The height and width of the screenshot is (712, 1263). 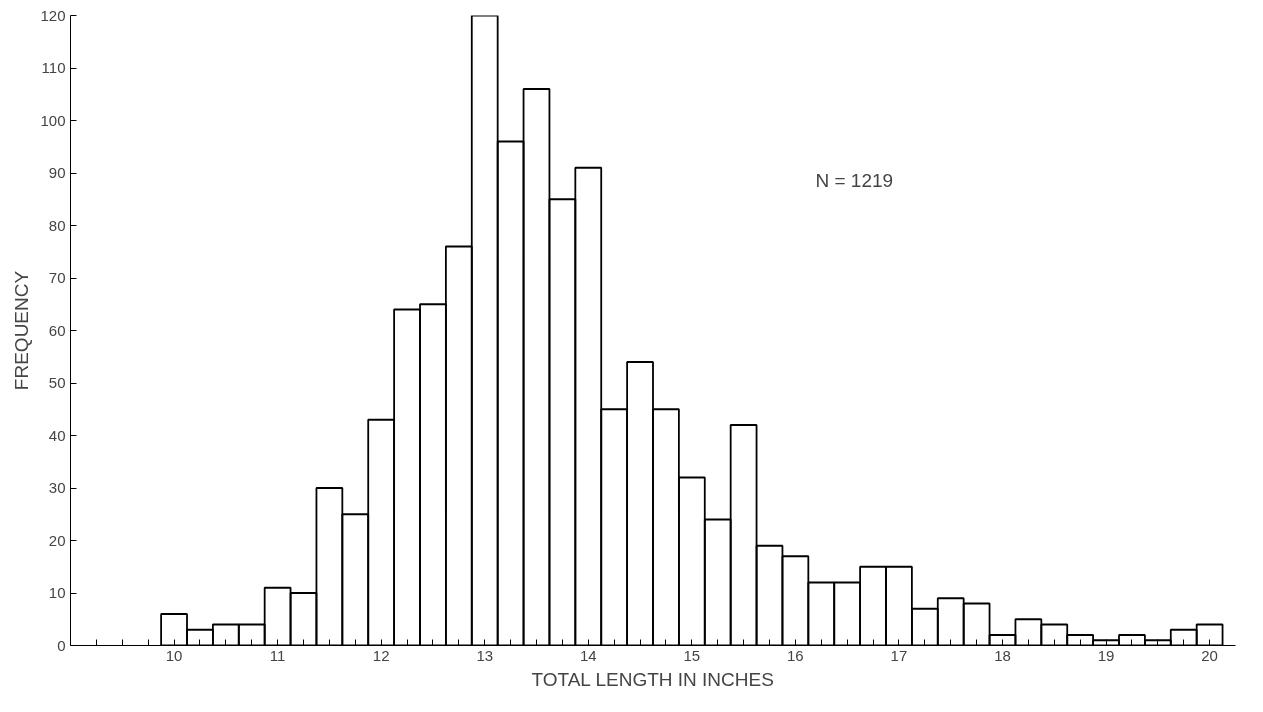 I want to click on x-tick-label: 14, so click(x=588, y=655).